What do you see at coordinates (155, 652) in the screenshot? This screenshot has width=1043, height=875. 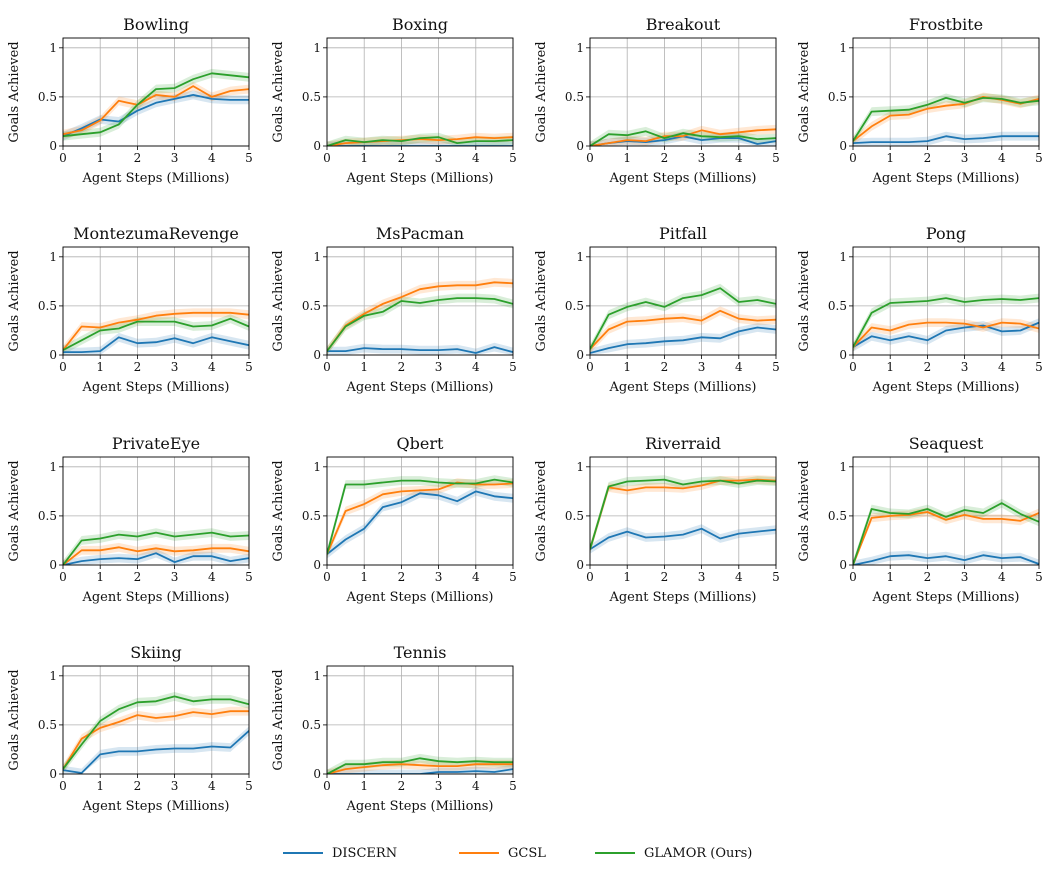 I see `panel-title: Skiing` at bounding box center [155, 652].